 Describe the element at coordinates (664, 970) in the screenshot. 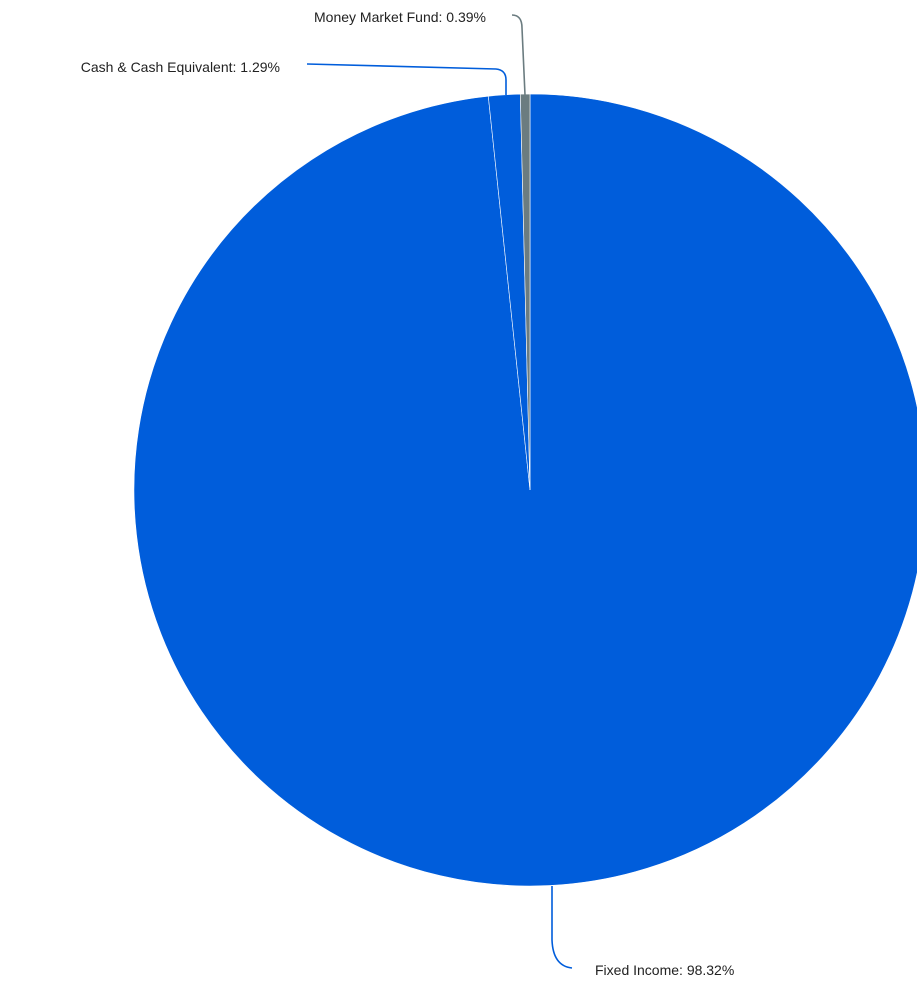

I see `slice-label-fixed-income: Fixed Income: 98.32%` at that location.